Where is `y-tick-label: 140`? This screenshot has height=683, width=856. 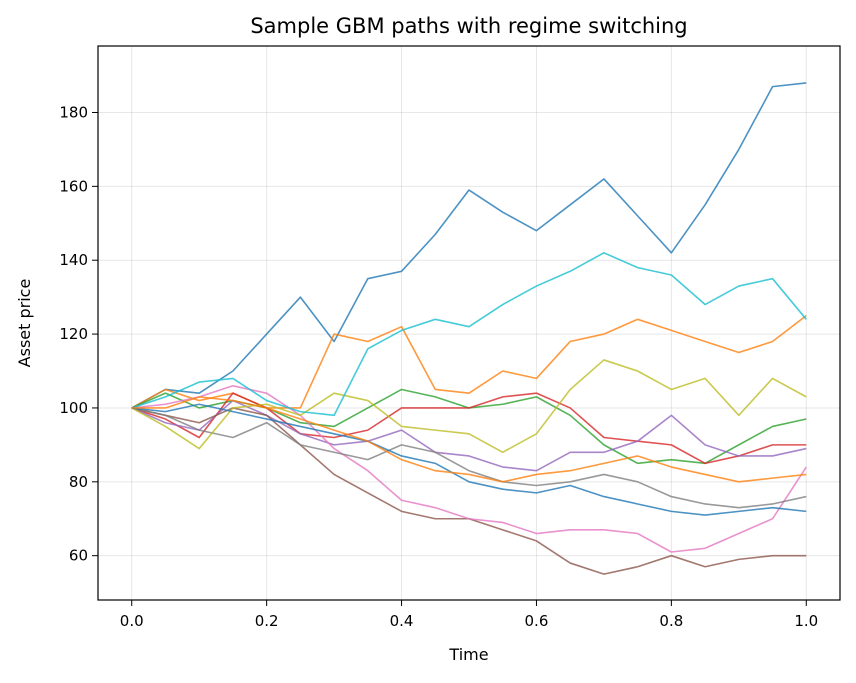 y-tick-label: 140 is located at coordinates (73, 260).